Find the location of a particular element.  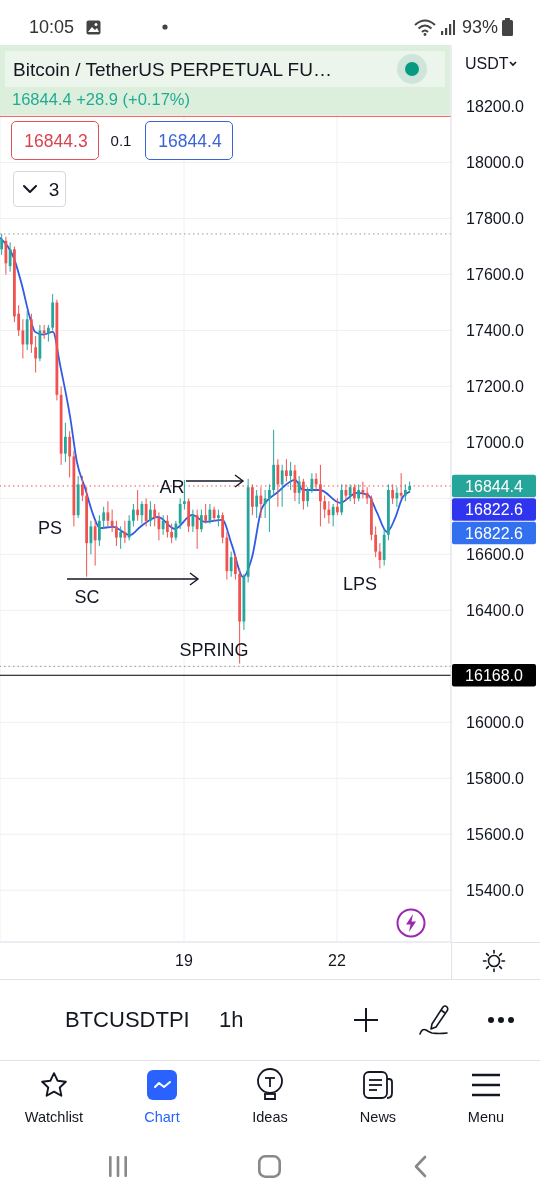

text: Menu is located at coordinates (486, 1117).